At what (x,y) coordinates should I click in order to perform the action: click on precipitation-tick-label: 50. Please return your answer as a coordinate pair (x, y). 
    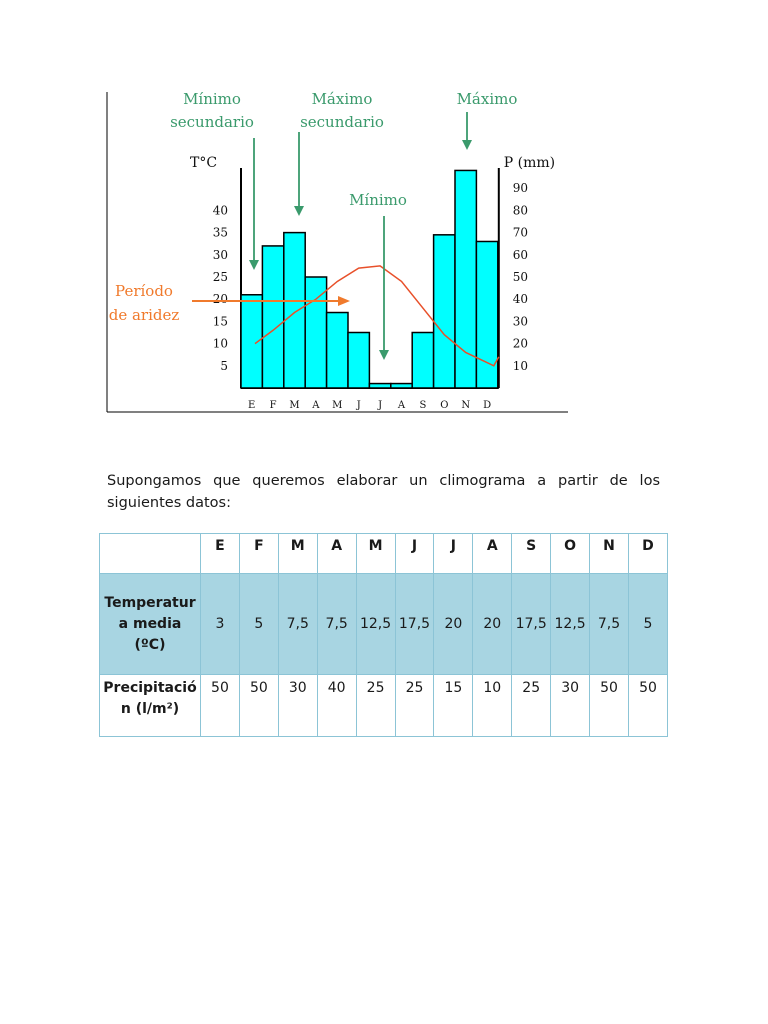
    Looking at the image, I should click on (520, 277).